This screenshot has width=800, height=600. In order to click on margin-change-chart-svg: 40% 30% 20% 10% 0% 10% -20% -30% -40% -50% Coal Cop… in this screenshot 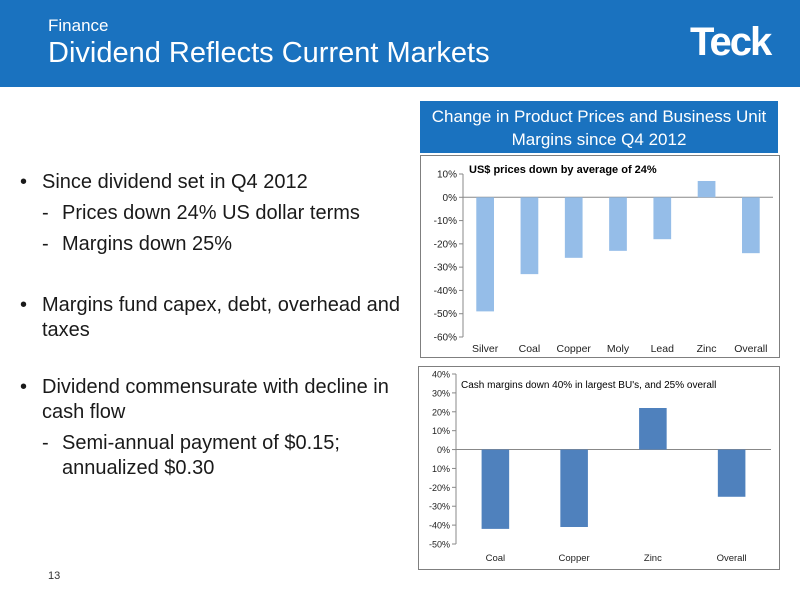, I will do `click(600, 467)`.